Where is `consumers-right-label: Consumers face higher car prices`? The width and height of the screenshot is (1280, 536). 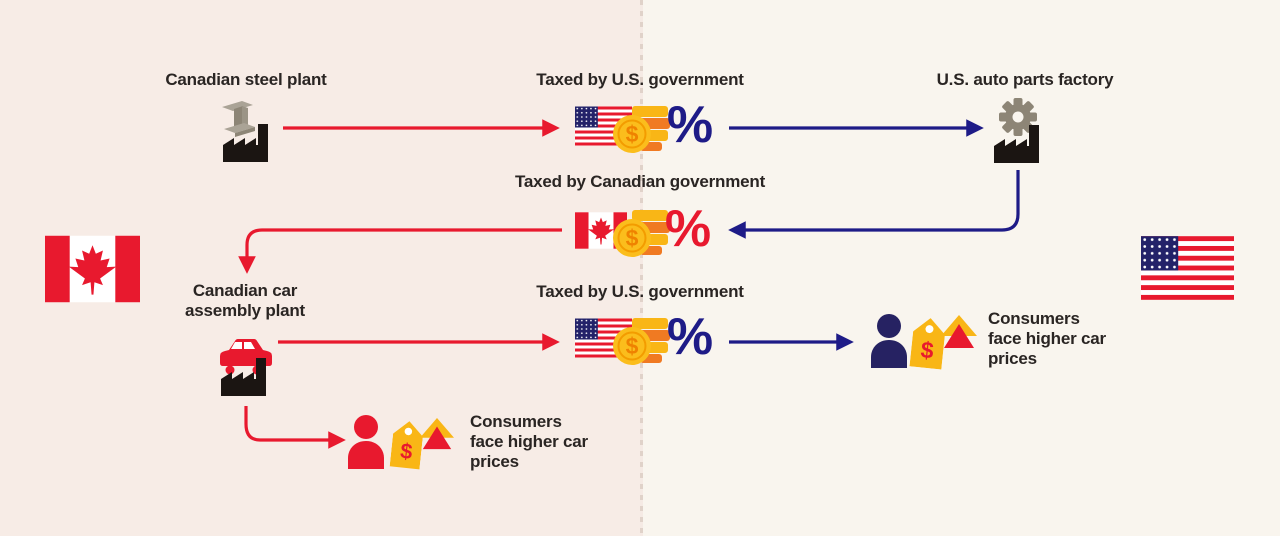 consumers-right-label: Consumers face higher car prices is located at coordinates (1047, 339).